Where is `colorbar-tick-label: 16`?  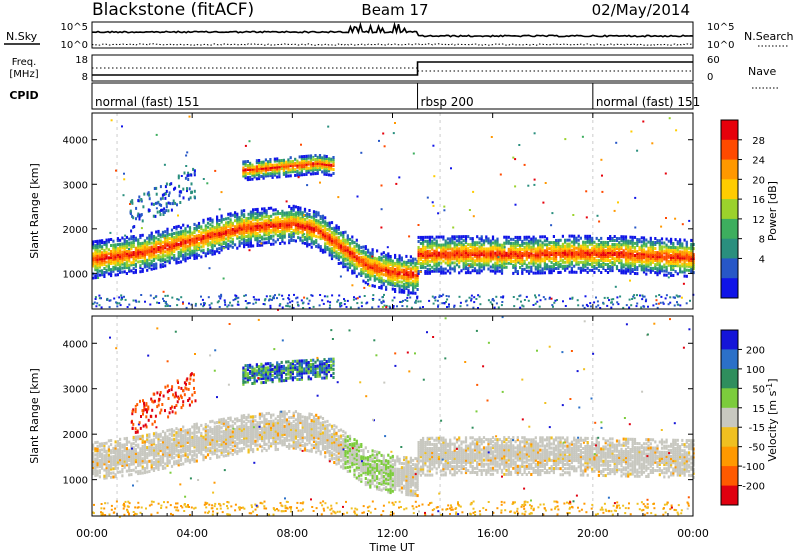
colorbar-tick-label: 16 is located at coordinates (758, 200).